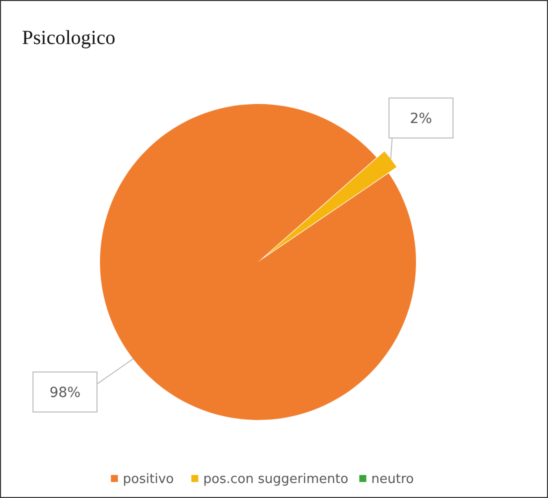 The image size is (548, 498). Describe the element at coordinates (69, 38) in the screenshot. I see `chart-title: Psicologico` at that location.